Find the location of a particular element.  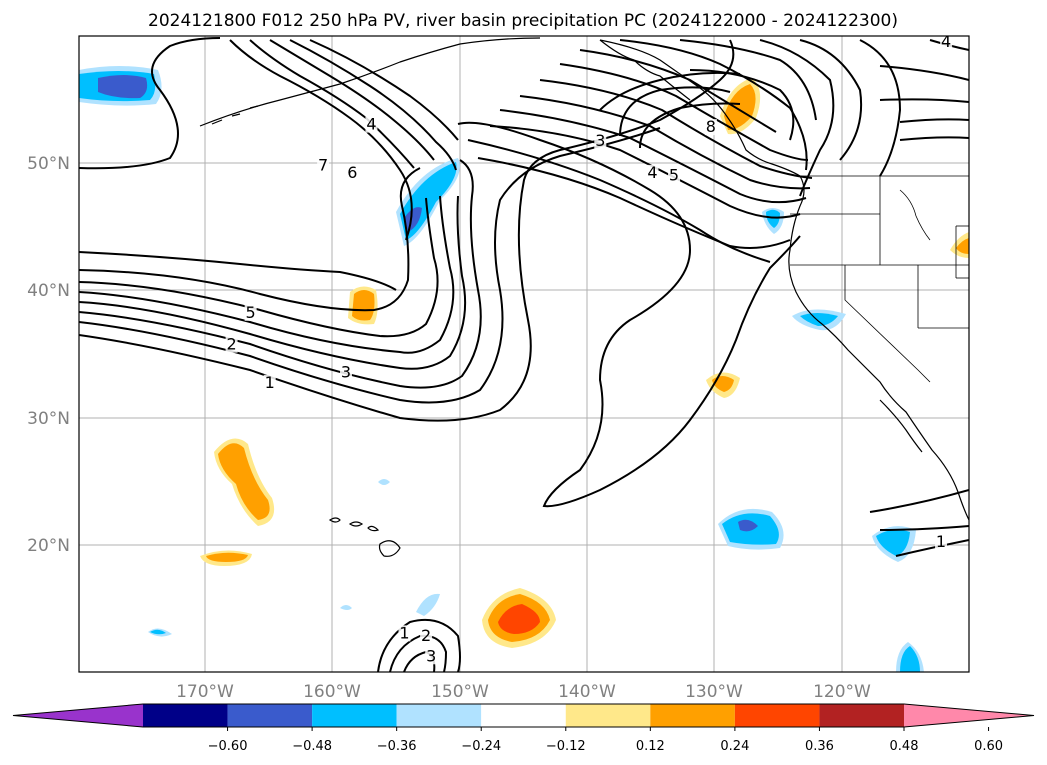

lon-label: 130°W is located at coordinates (714, 692).